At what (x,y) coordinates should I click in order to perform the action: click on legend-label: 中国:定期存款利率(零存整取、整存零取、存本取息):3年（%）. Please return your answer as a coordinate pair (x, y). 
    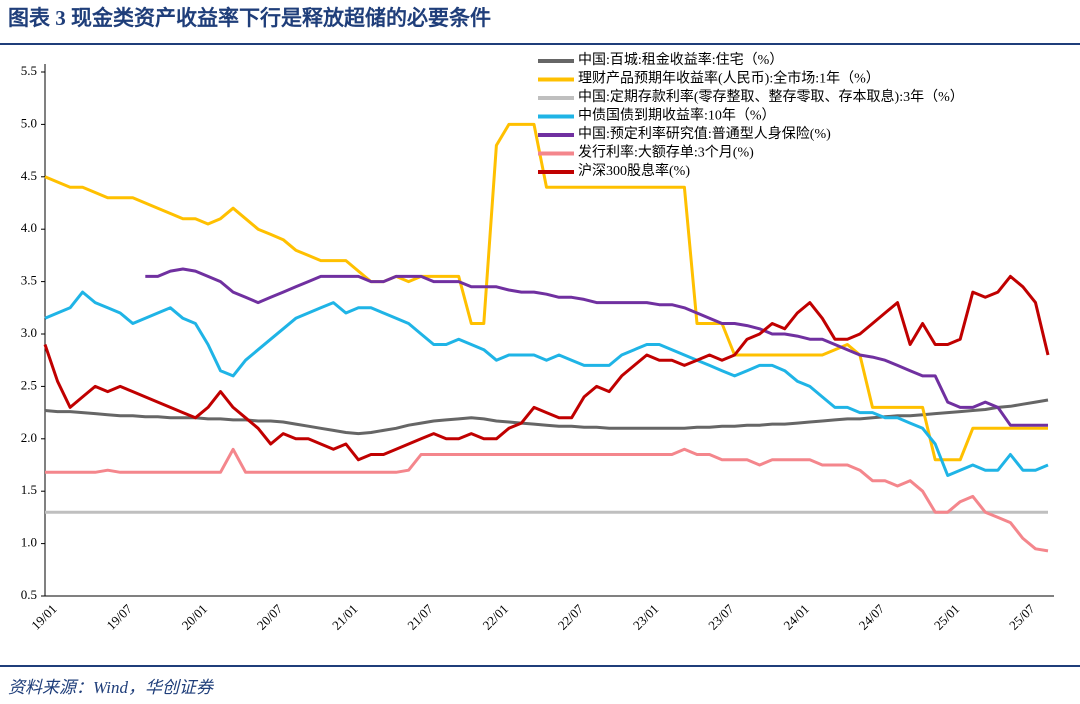
    Looking at the image, I should click on (771, 96).